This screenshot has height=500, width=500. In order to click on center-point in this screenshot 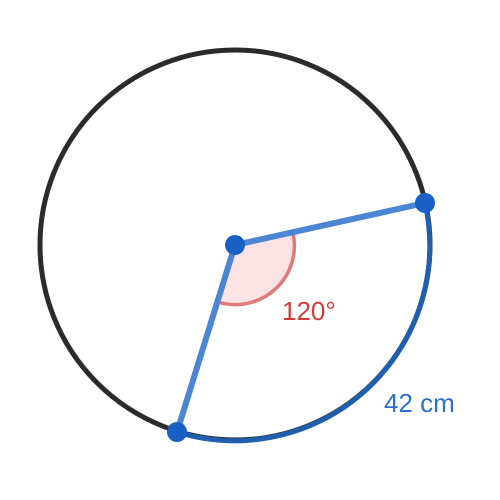, I will do `click(235, 245)`.